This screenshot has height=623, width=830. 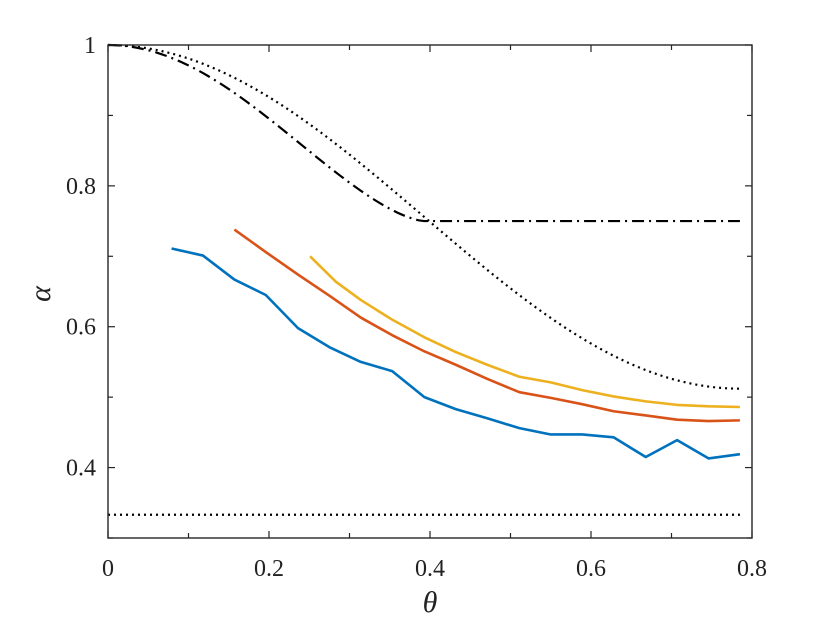 What do you see at coordinates (430, 569) in the screenshot?
I see `x-tick-label: 0.4` at bounding box center [430, 569].